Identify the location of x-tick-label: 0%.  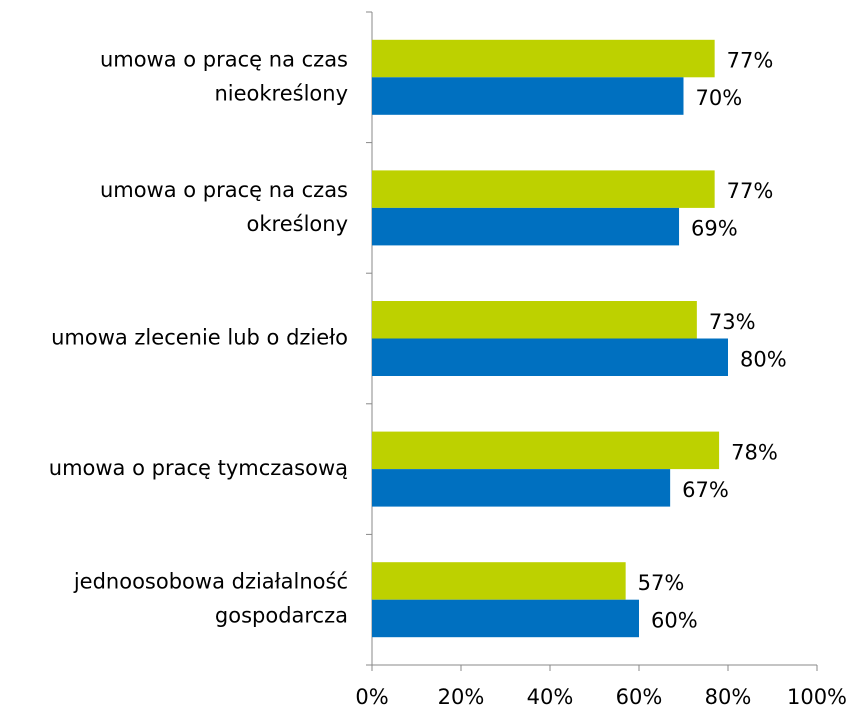
(371, 697).